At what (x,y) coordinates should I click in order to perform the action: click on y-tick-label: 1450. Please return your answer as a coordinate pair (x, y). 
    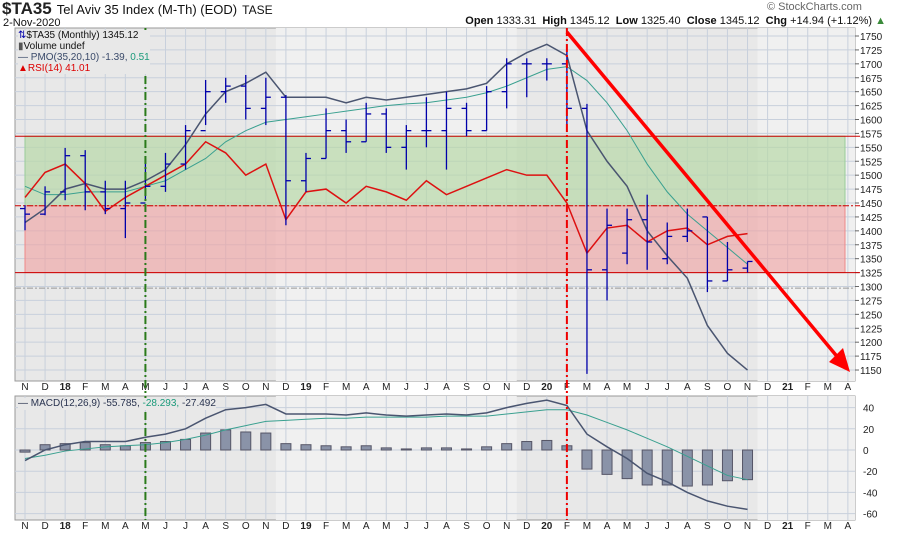
    Looking at the image, I should click on (871, 204).